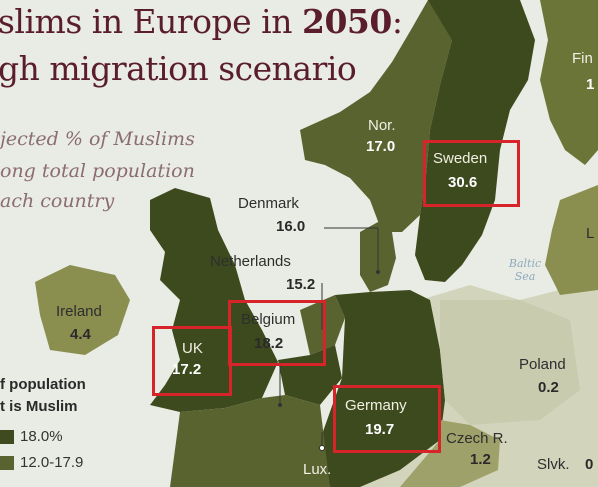  What do you see at coordinates (317, 469) in the screenshot?
I see `luxembourg-label: Lux.` at bounding box center [317, 469].